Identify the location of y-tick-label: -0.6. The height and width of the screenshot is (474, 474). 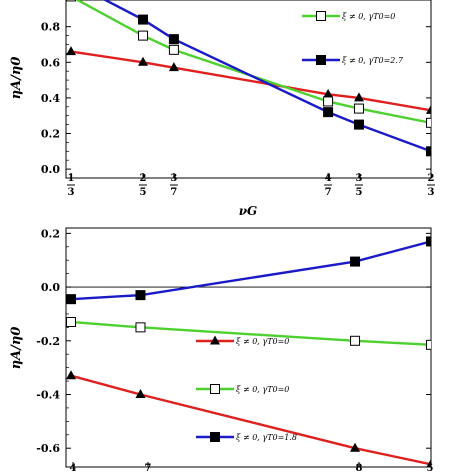
(48, 448).